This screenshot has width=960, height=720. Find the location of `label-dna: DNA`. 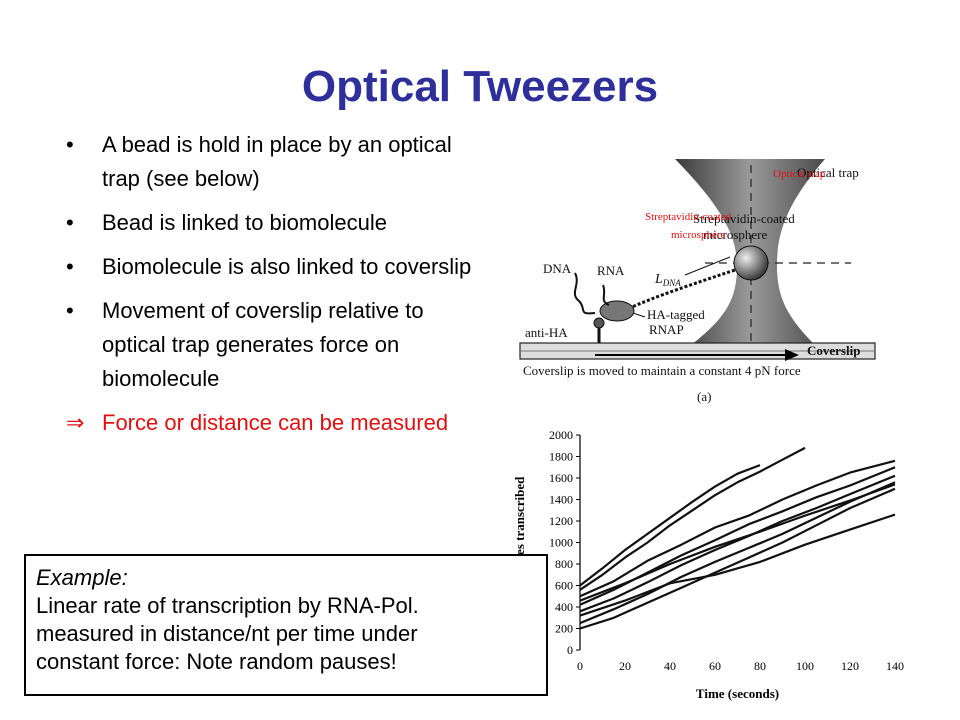

label-dna: DNA is located at coordinates (557, 268).